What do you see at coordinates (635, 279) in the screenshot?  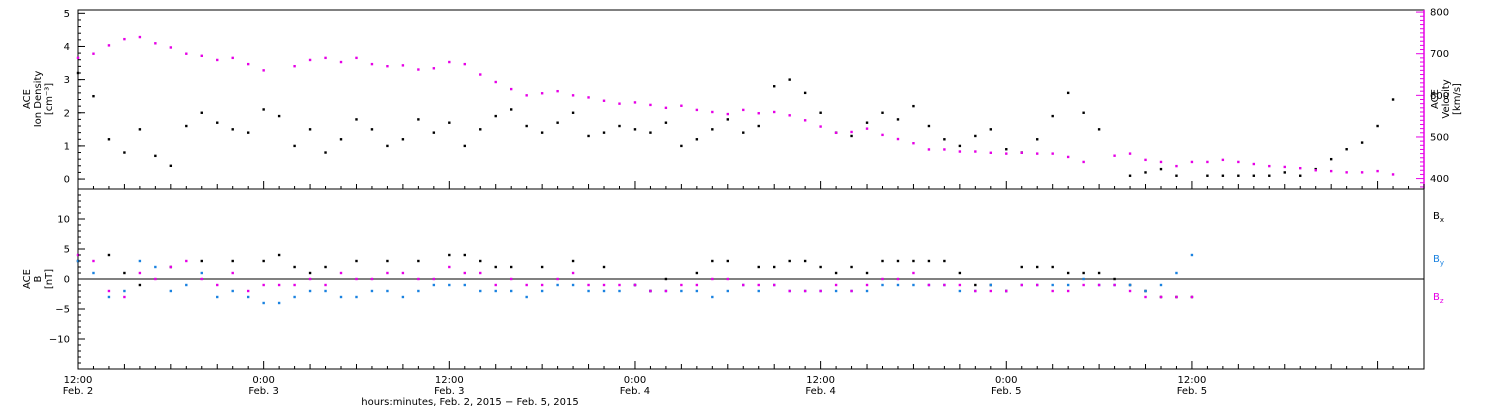 I see `magnetic-data-points` at bounding box center [635, 279].